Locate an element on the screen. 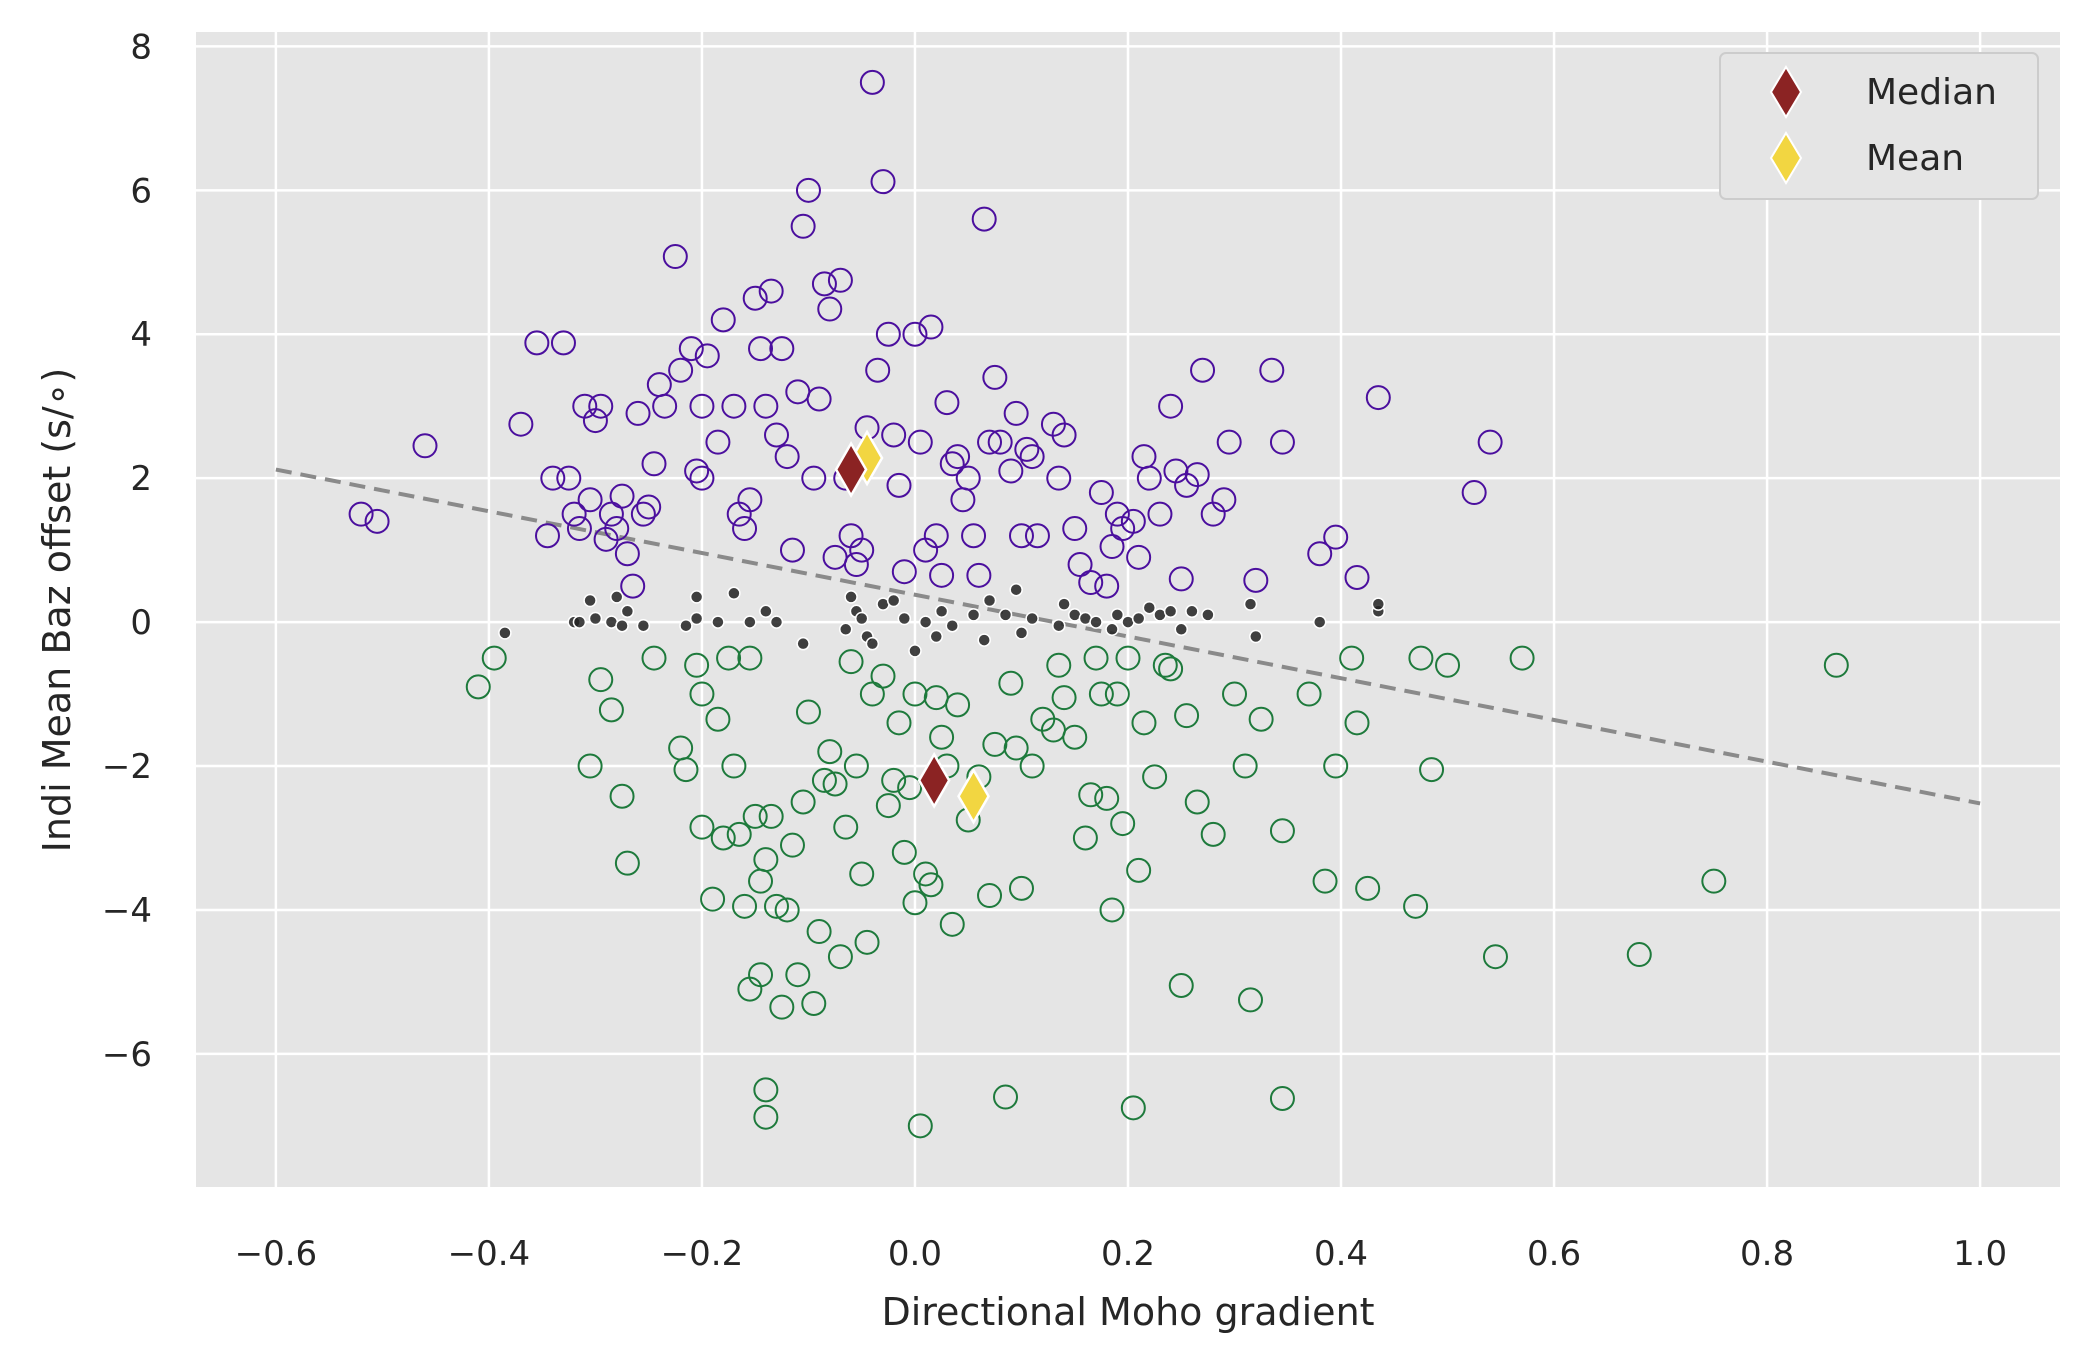 The image size is (2080, 1365). y-tick-labels: −6 −4 −2 0 2 4 6 8 is located at coordinates (127, 550).